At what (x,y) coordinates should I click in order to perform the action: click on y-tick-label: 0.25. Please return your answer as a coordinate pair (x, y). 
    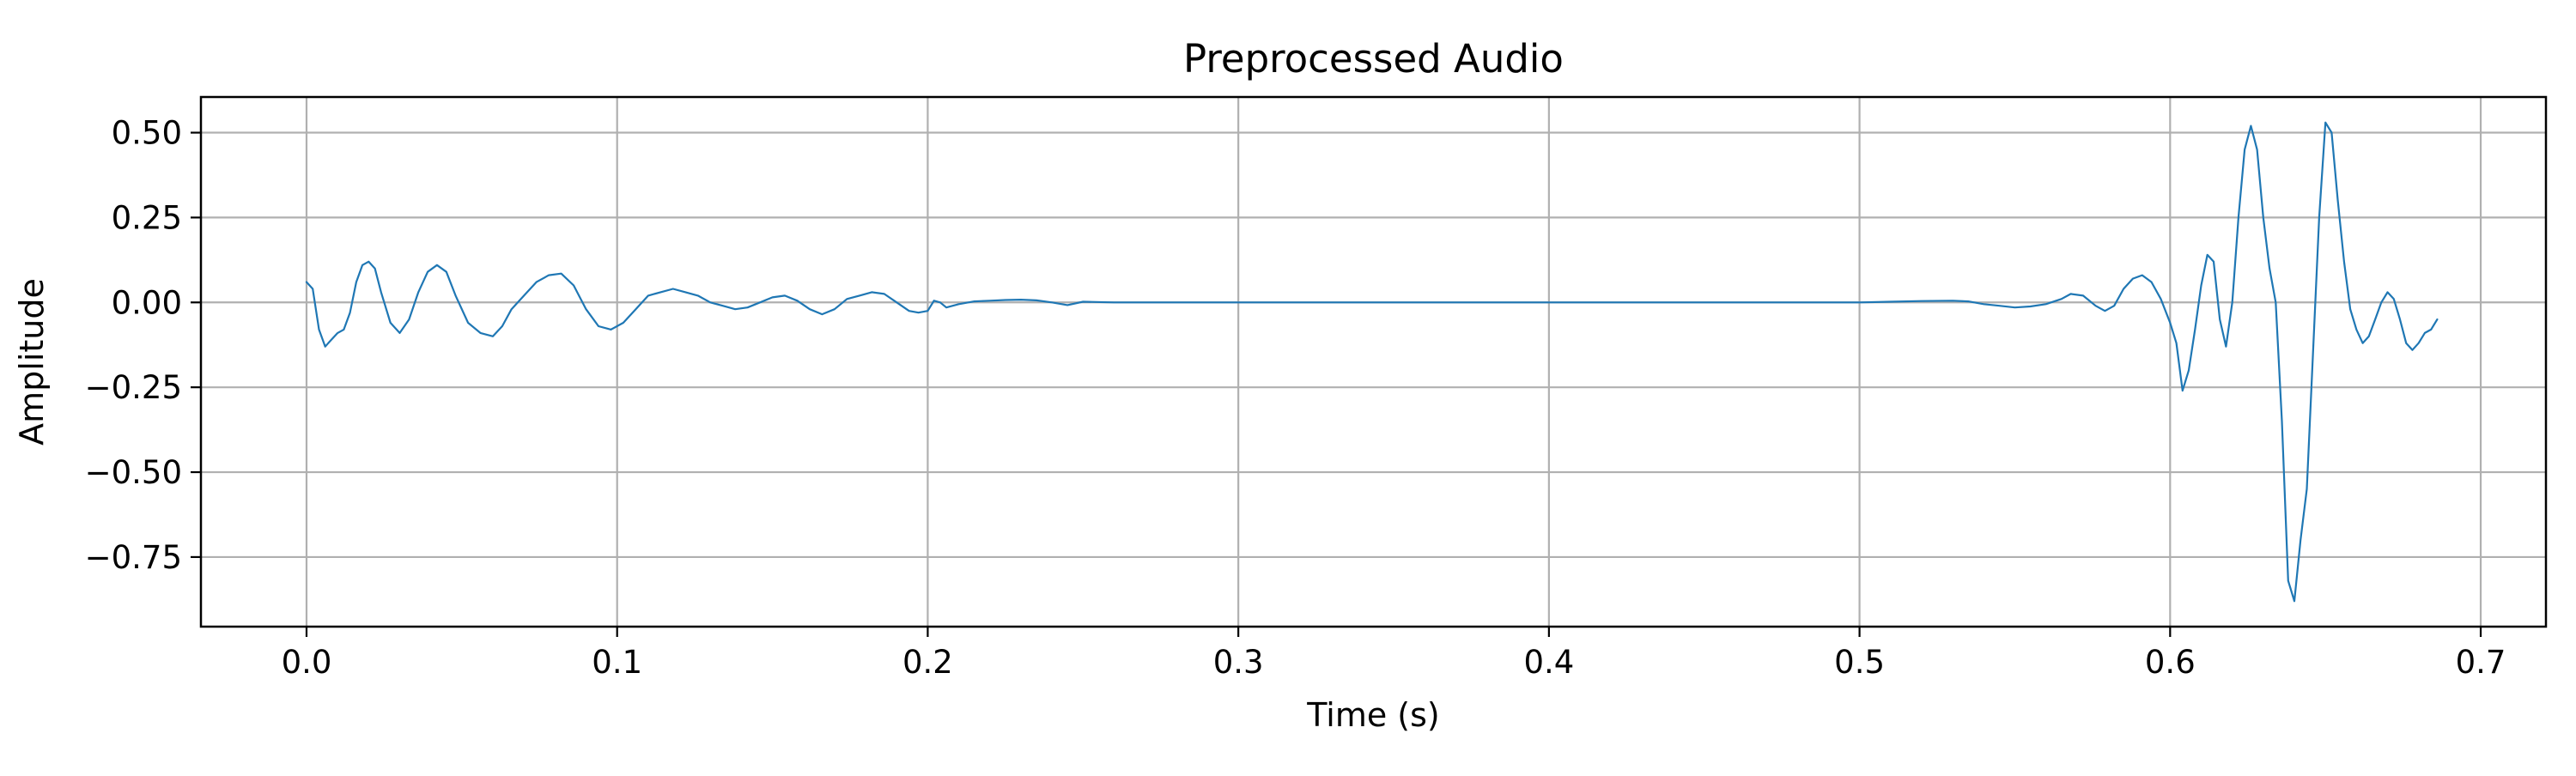
    Looking at the image, I should click on (147, 217).